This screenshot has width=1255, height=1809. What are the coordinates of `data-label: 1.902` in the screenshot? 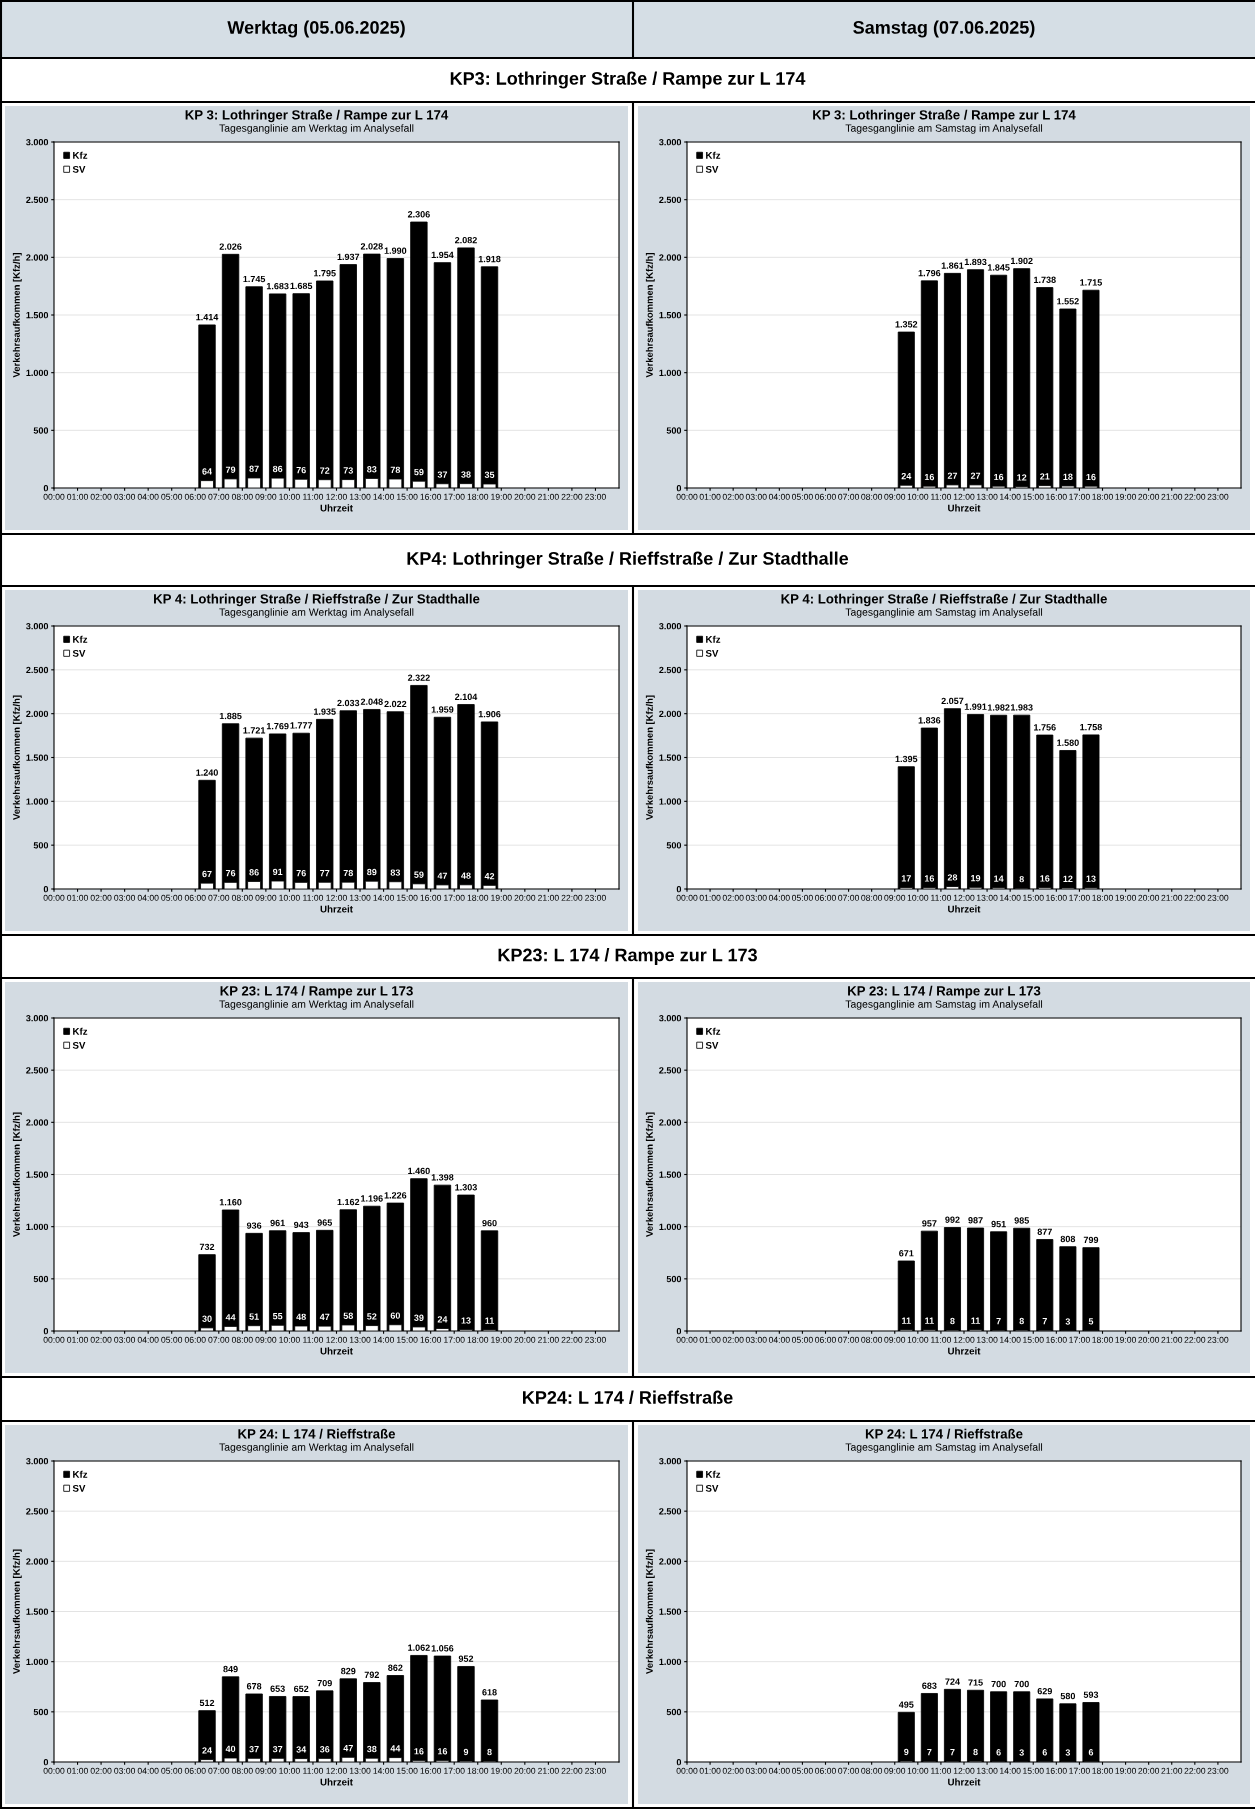 It's located at (1021, 261).